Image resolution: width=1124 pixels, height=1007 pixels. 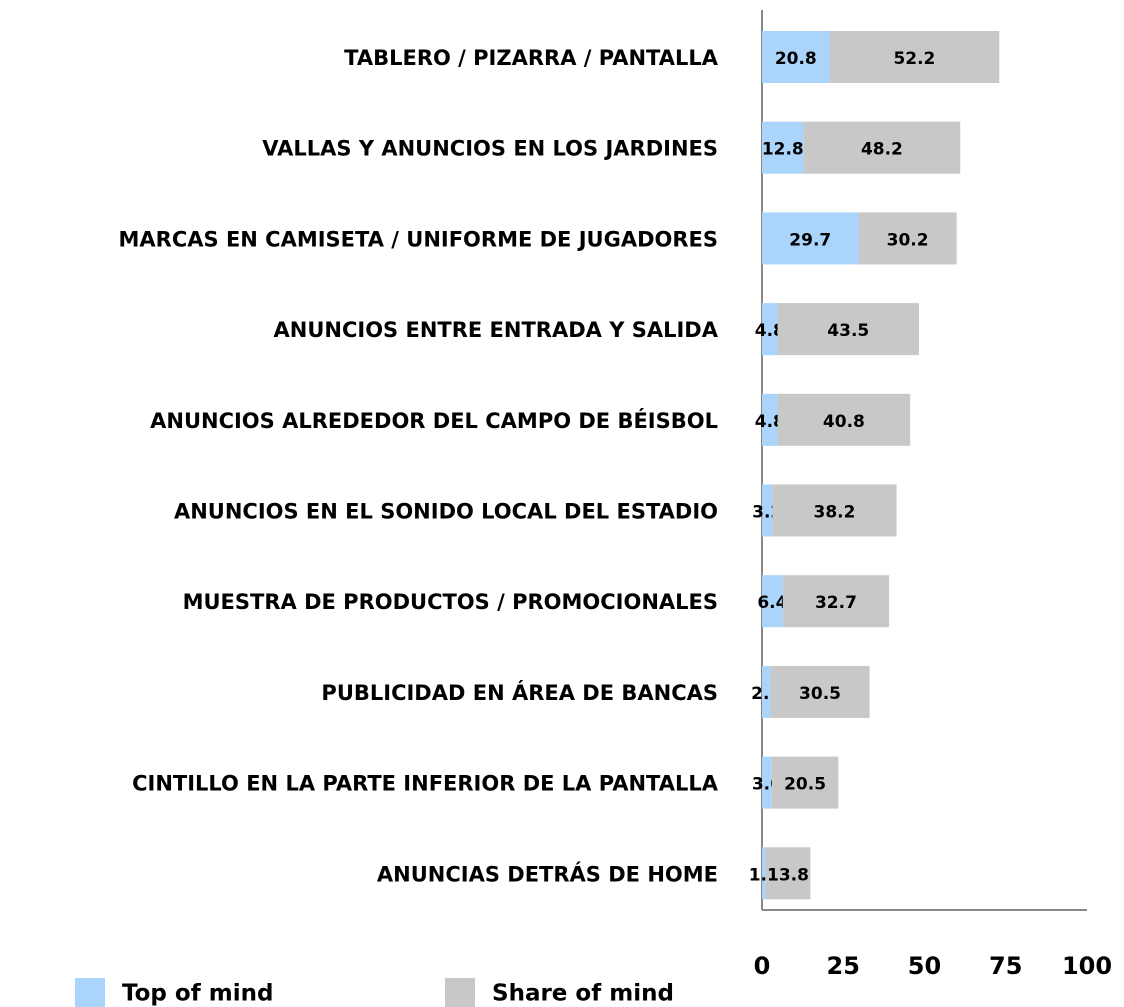 I want to click on value-label: 20.5, so click(x=805, y=785).